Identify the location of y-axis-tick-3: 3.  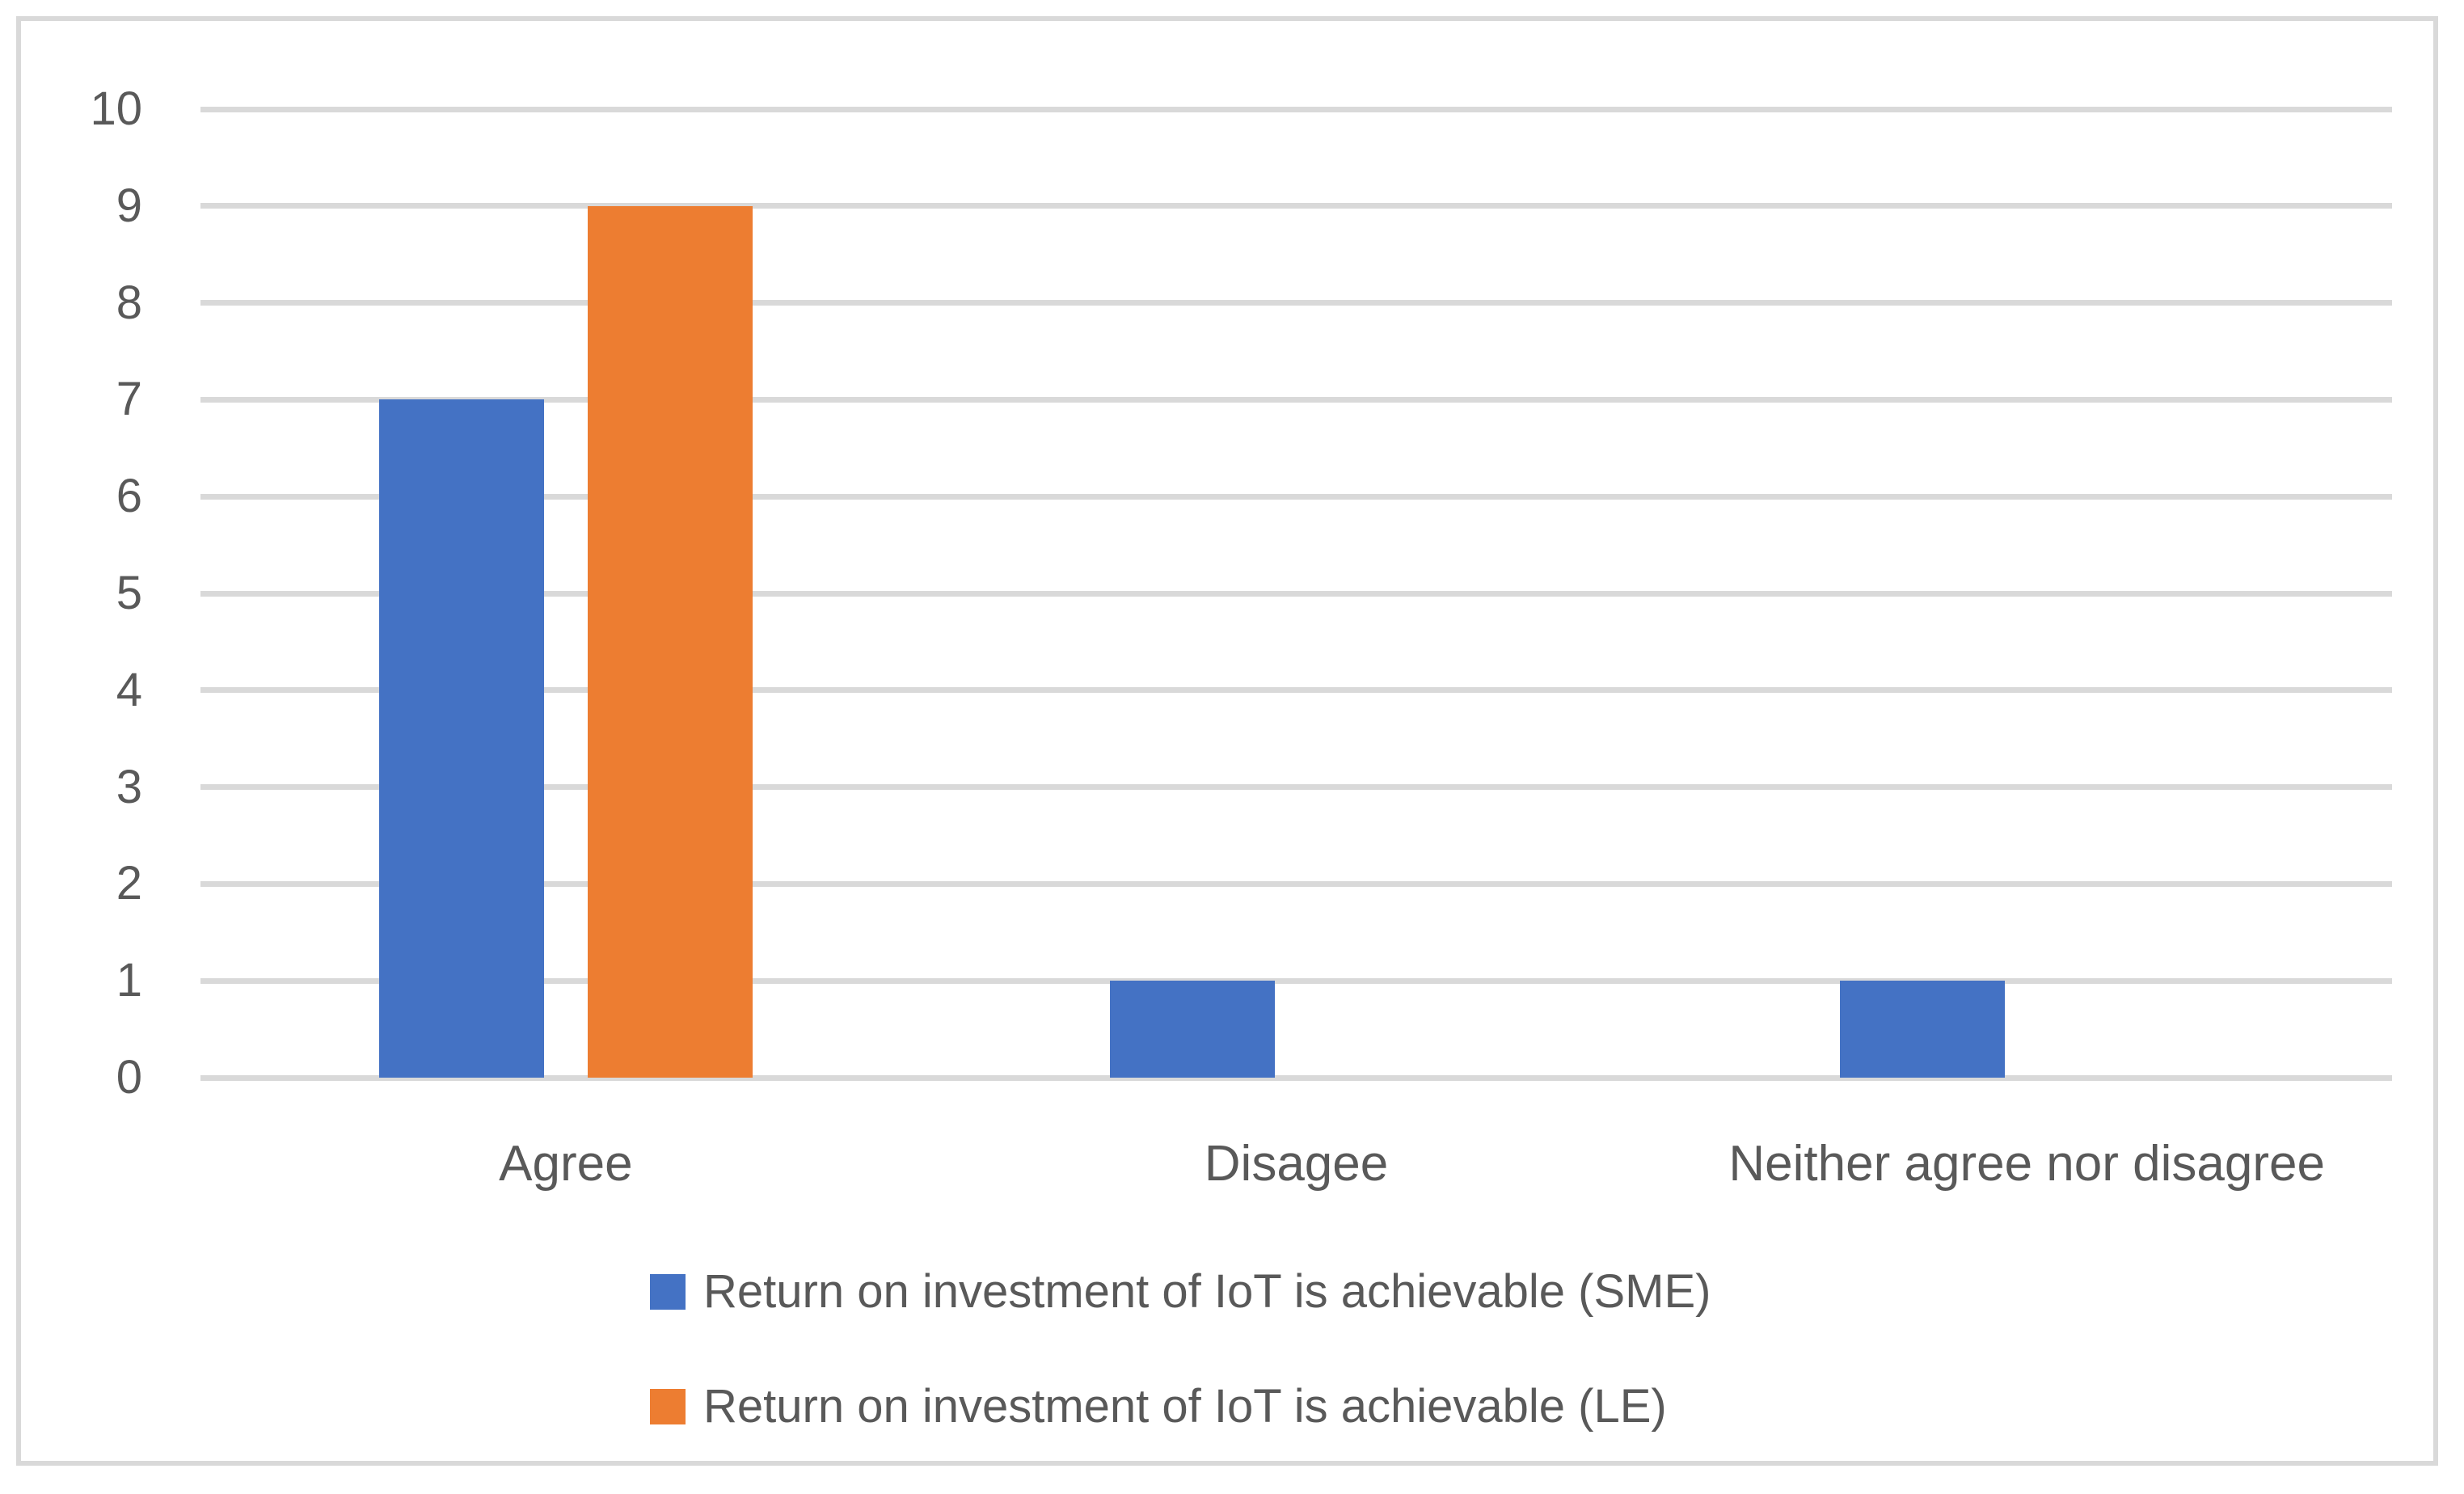
(129, 786).